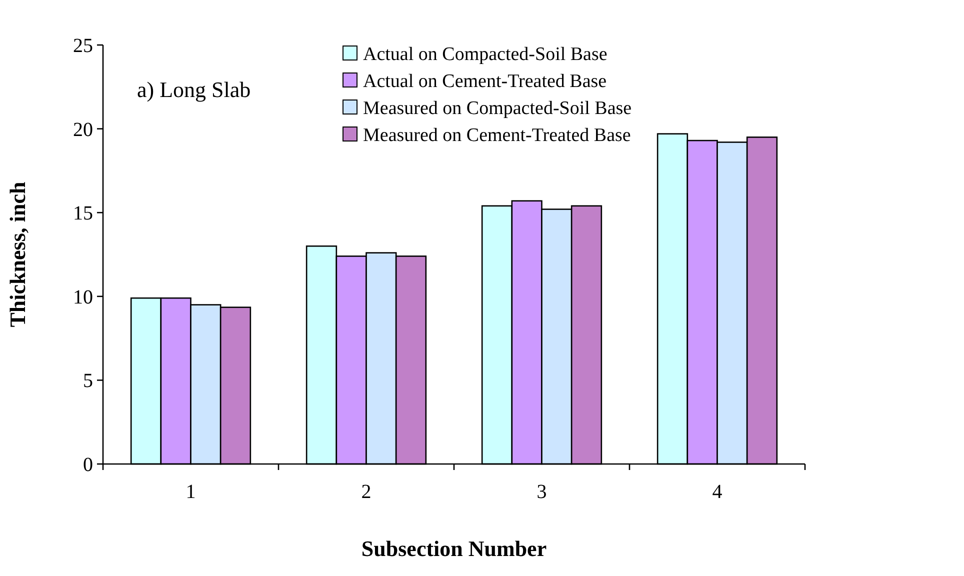 This screenshot has width=964, height=576. I want to click on y-tick-label: 20, so click(83, 129).